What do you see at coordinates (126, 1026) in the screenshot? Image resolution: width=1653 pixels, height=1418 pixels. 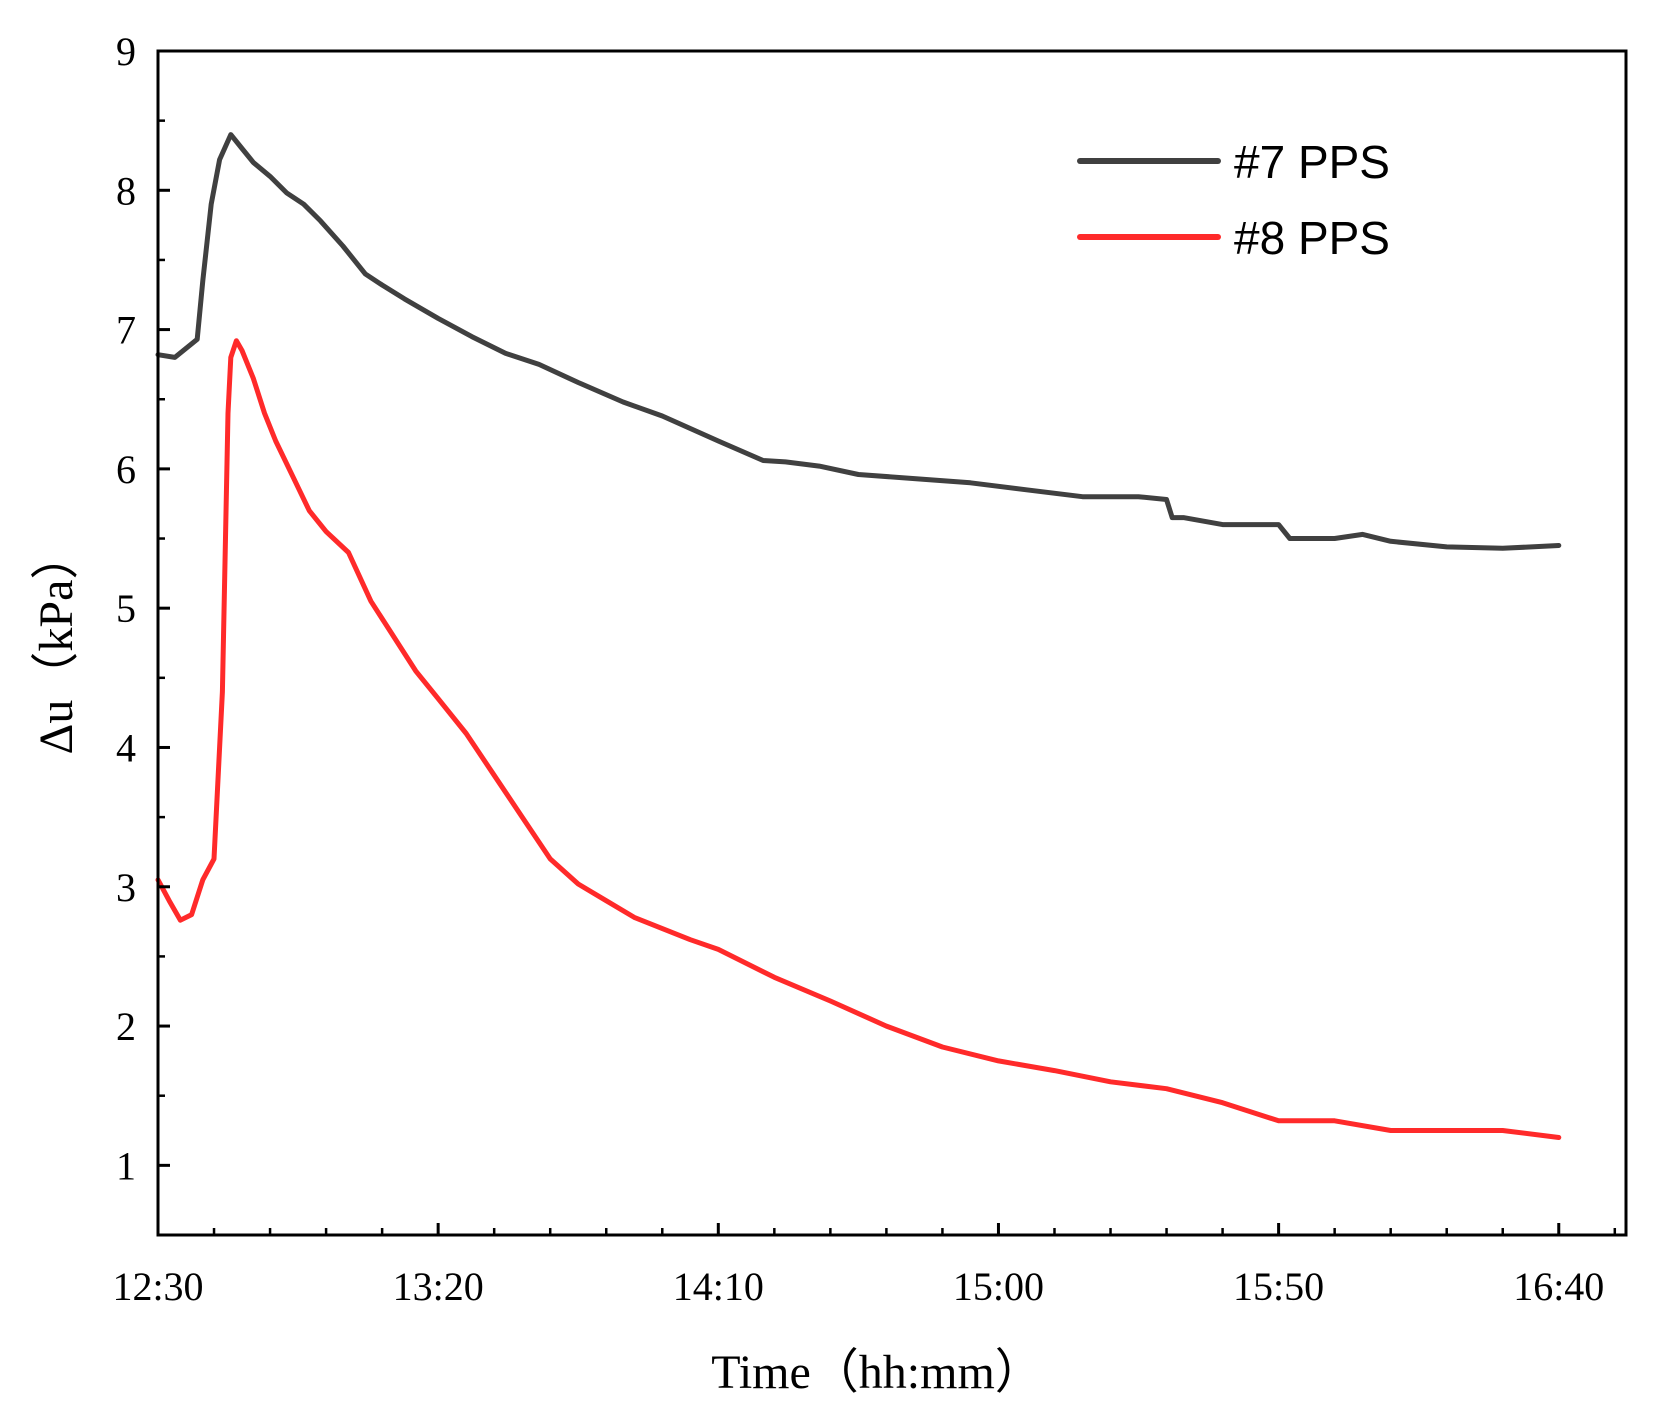 I see `y-tick-label: 2` at bounding box center [126, 1026].